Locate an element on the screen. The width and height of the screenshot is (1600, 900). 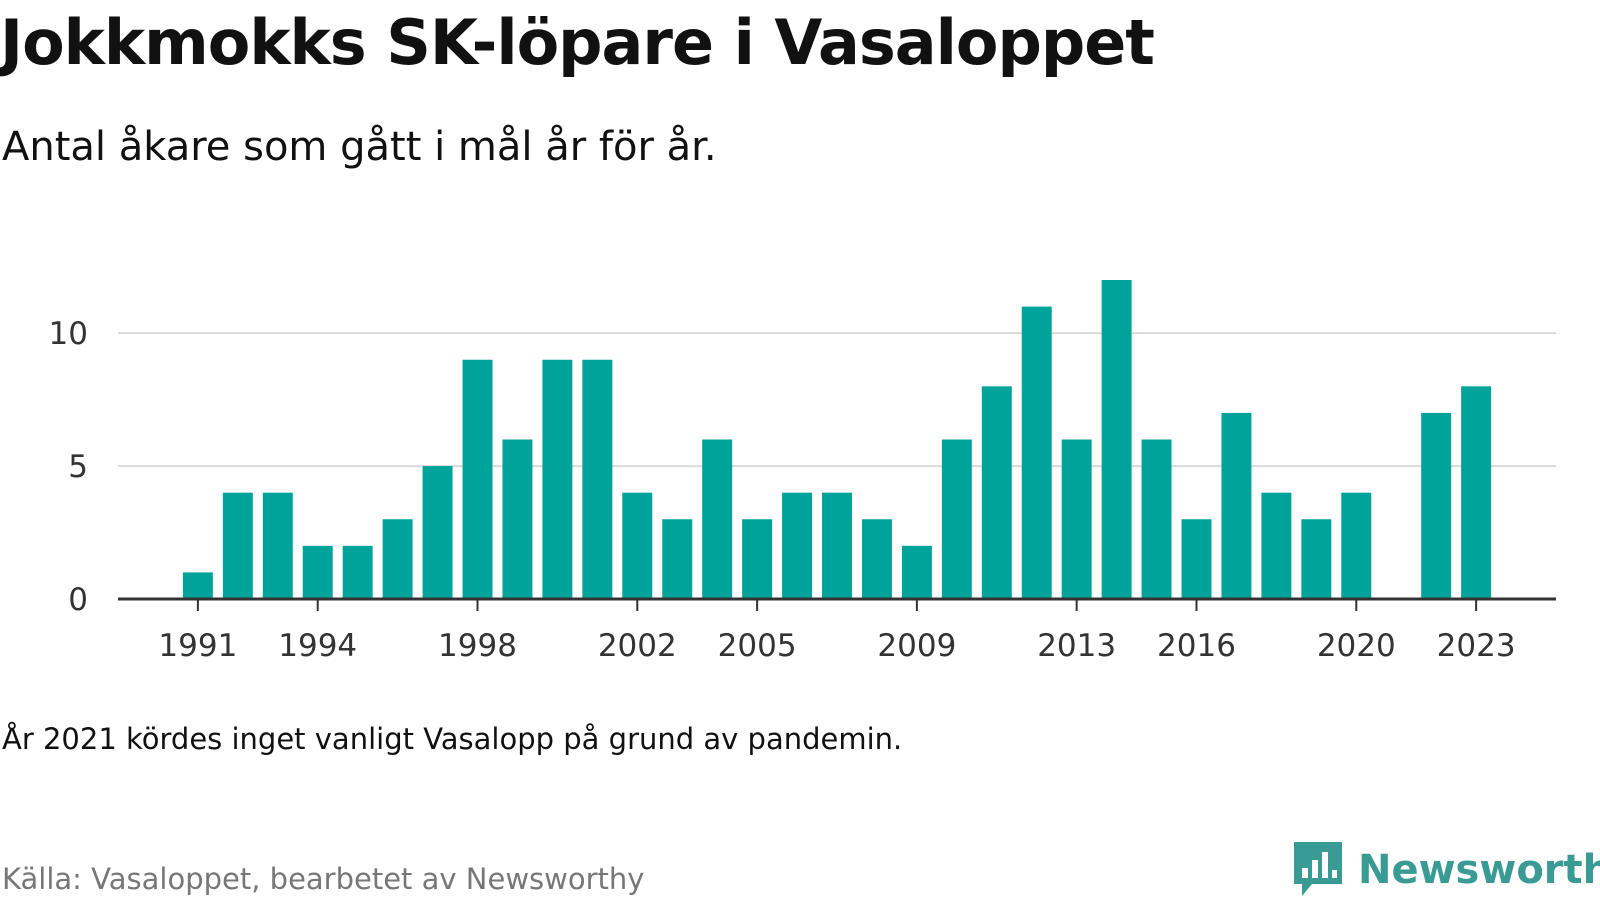
y-tick-label: 5 is located at coordinates (78, 467).